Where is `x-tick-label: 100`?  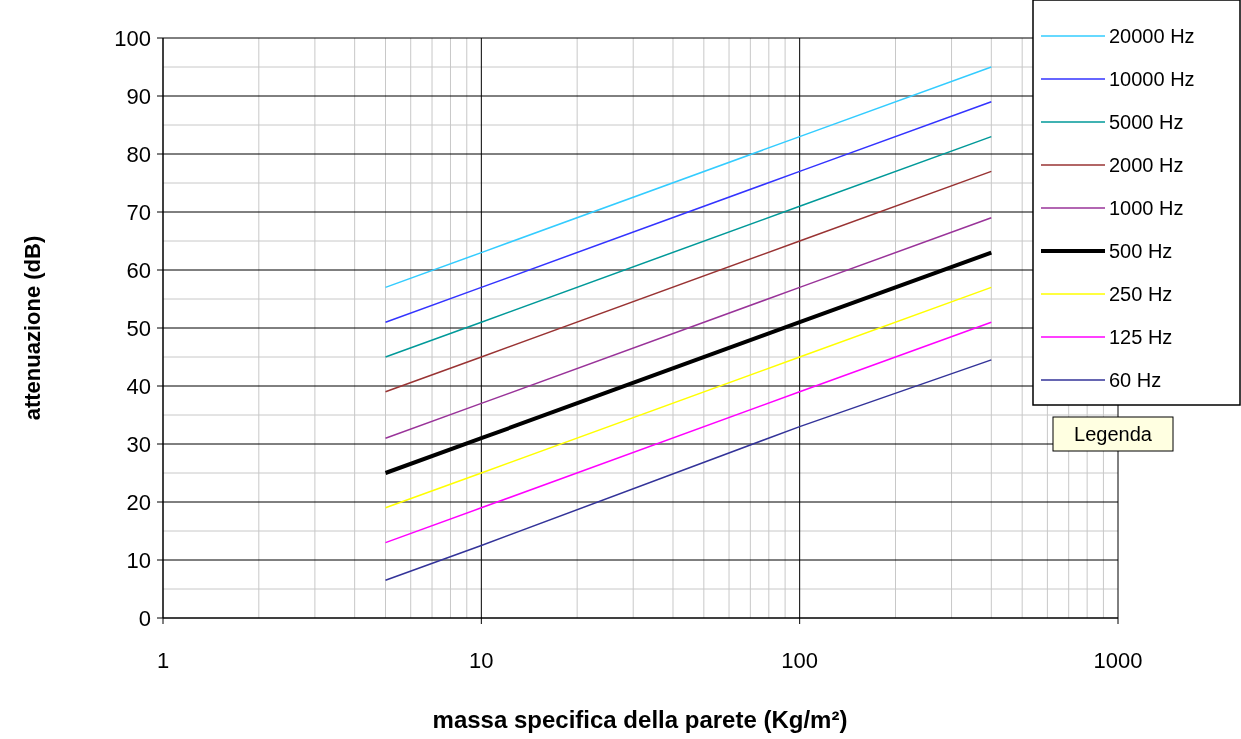 x-tick-label: 100 is located at coordinates (800, 660).